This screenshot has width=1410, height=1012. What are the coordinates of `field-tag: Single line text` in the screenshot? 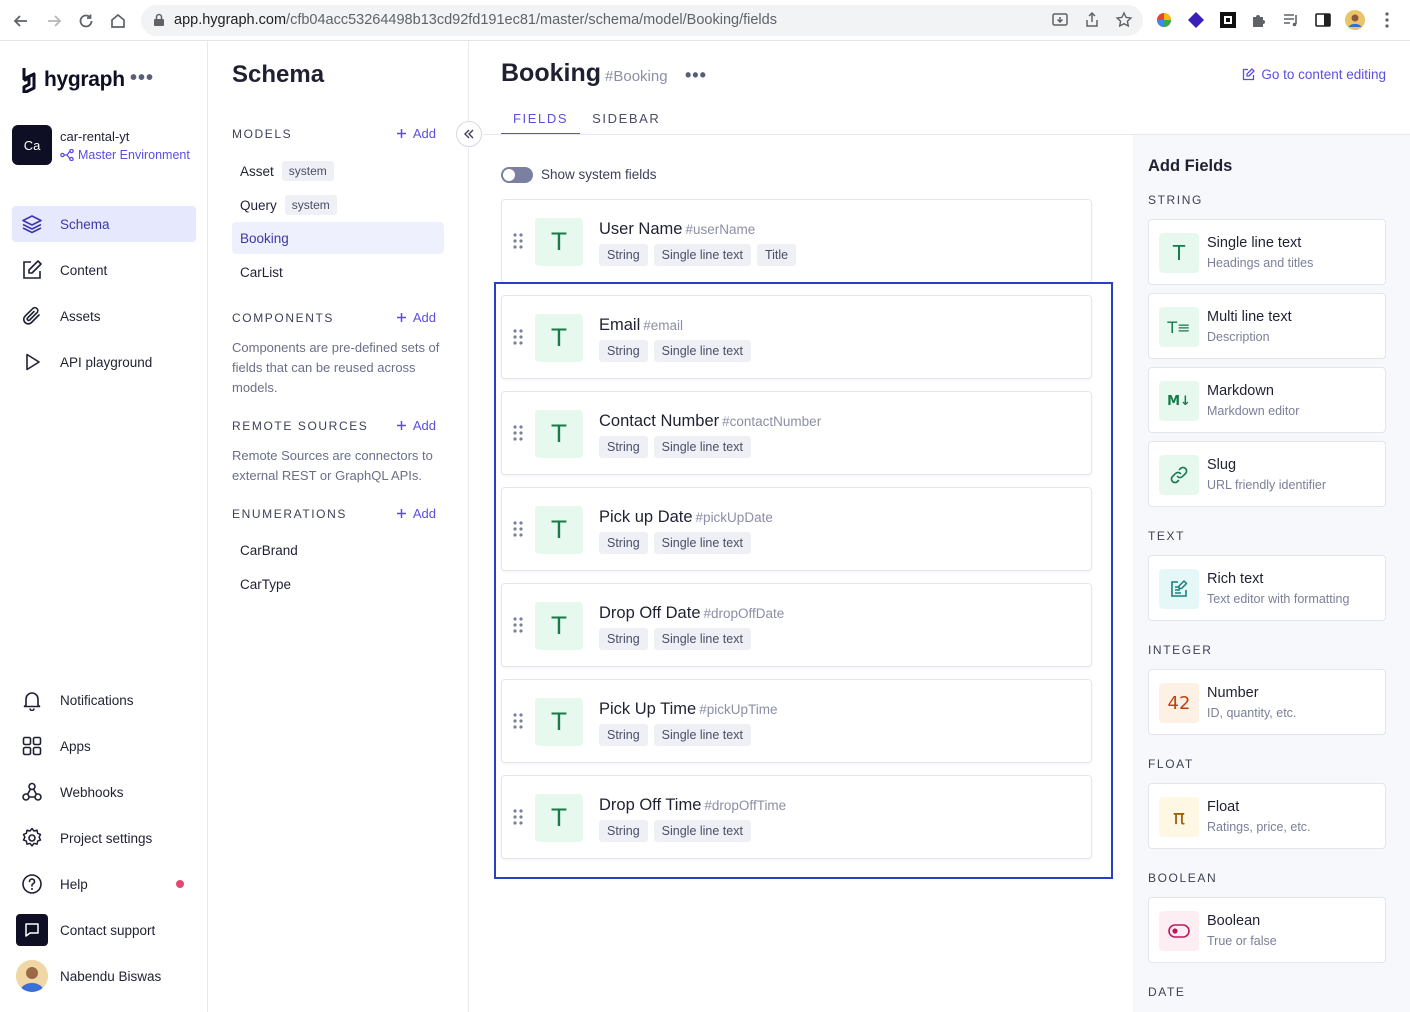 It's located at (702, 543).